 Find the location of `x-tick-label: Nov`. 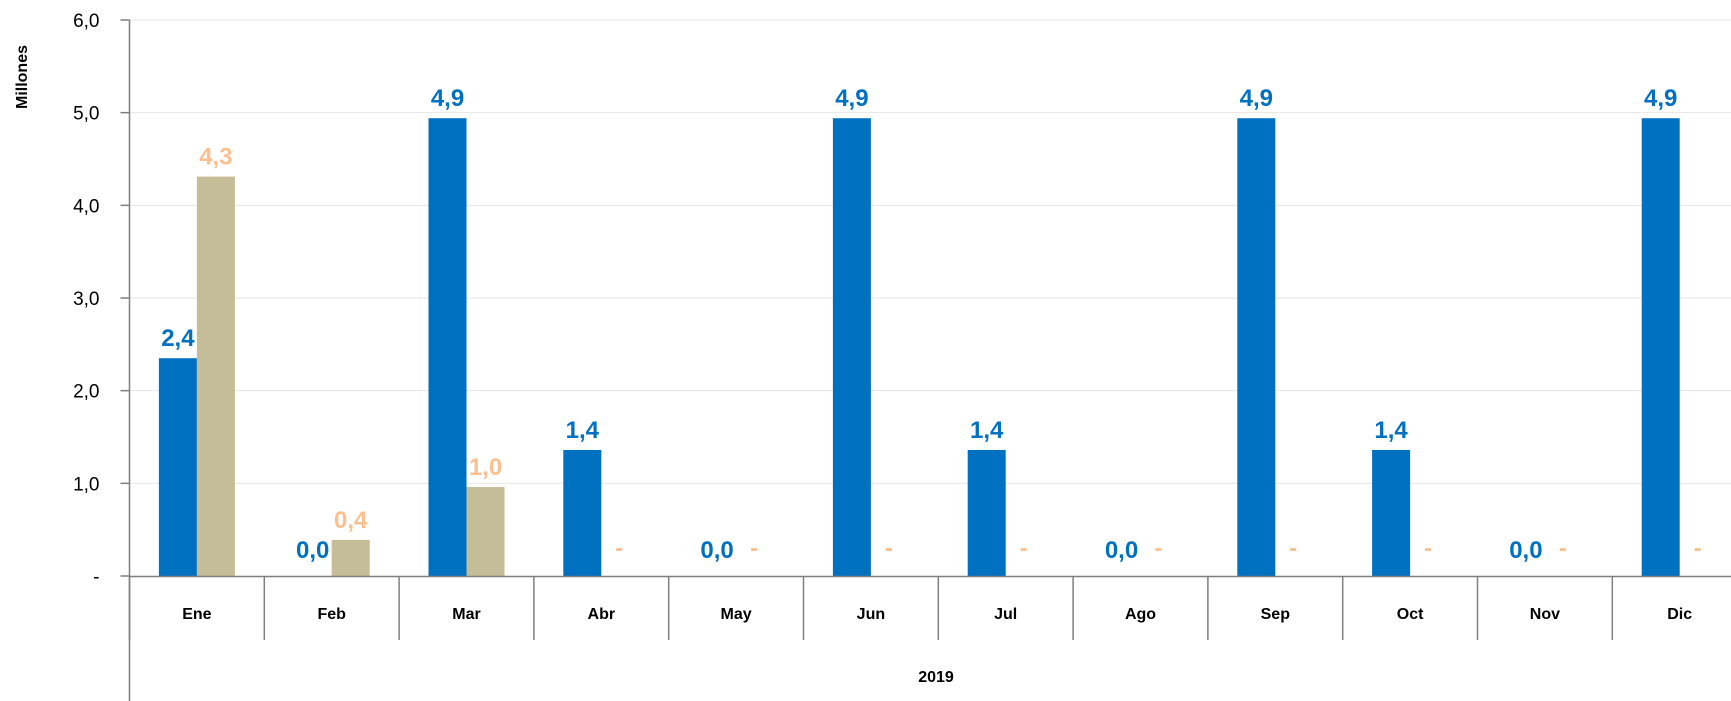

x-tick-label: Nov is located at coordinates (1545, 614).